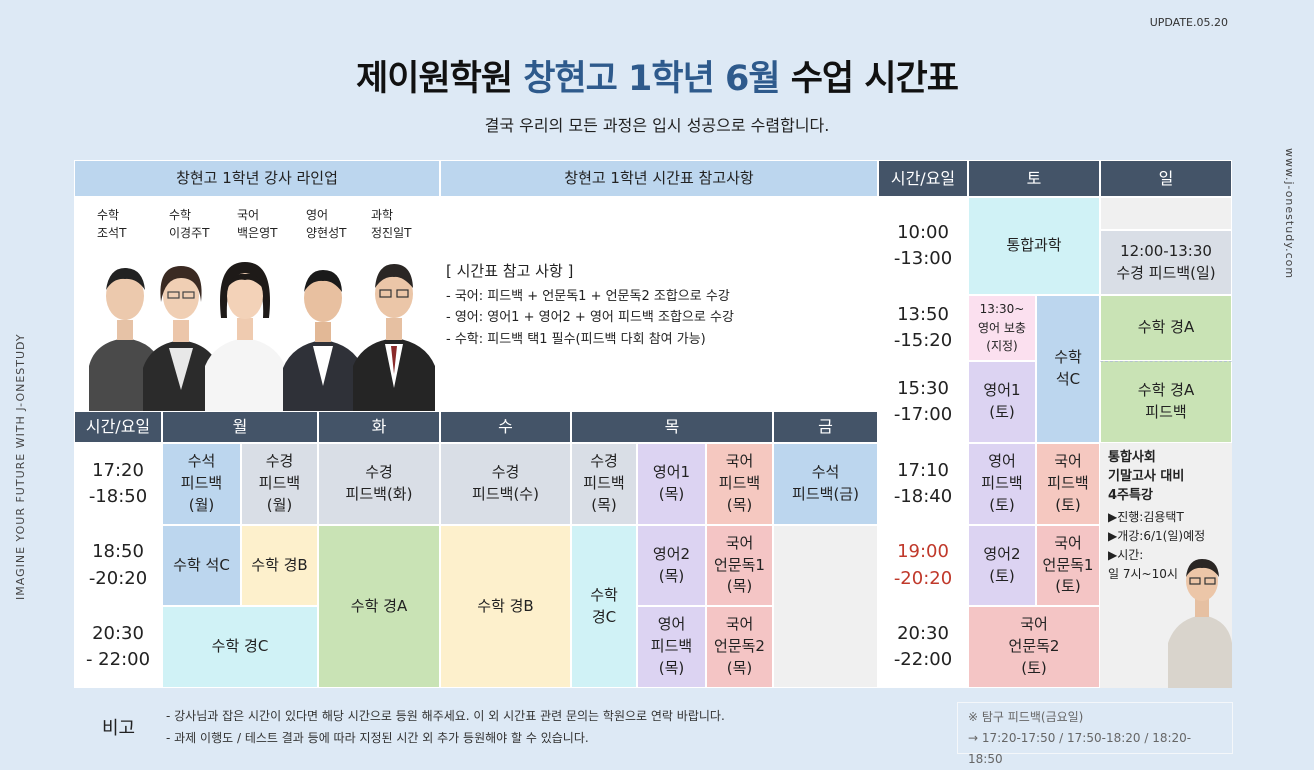 This screenshot has width=1314, height=770. Describe the element at coordinates (651, 79) in the screenshot. I see `title-highlight: 창현고 1학년 6월` at that location.